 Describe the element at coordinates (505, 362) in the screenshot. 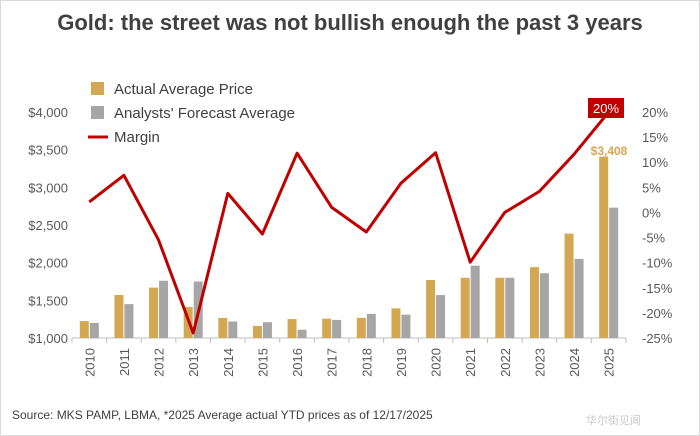

I see `x-tick-label: 2022` at that location.